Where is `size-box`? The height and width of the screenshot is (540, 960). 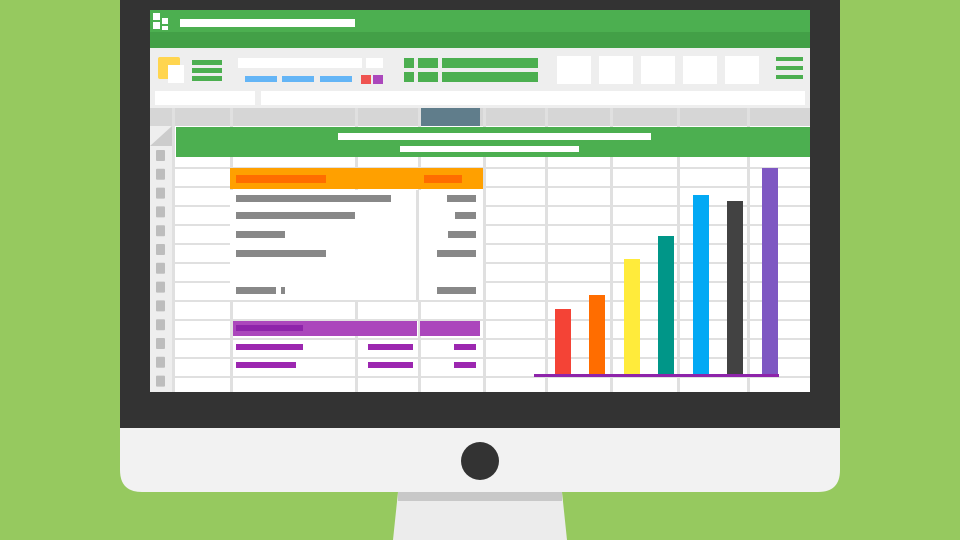 size-box is located at coordinates (374, 63).